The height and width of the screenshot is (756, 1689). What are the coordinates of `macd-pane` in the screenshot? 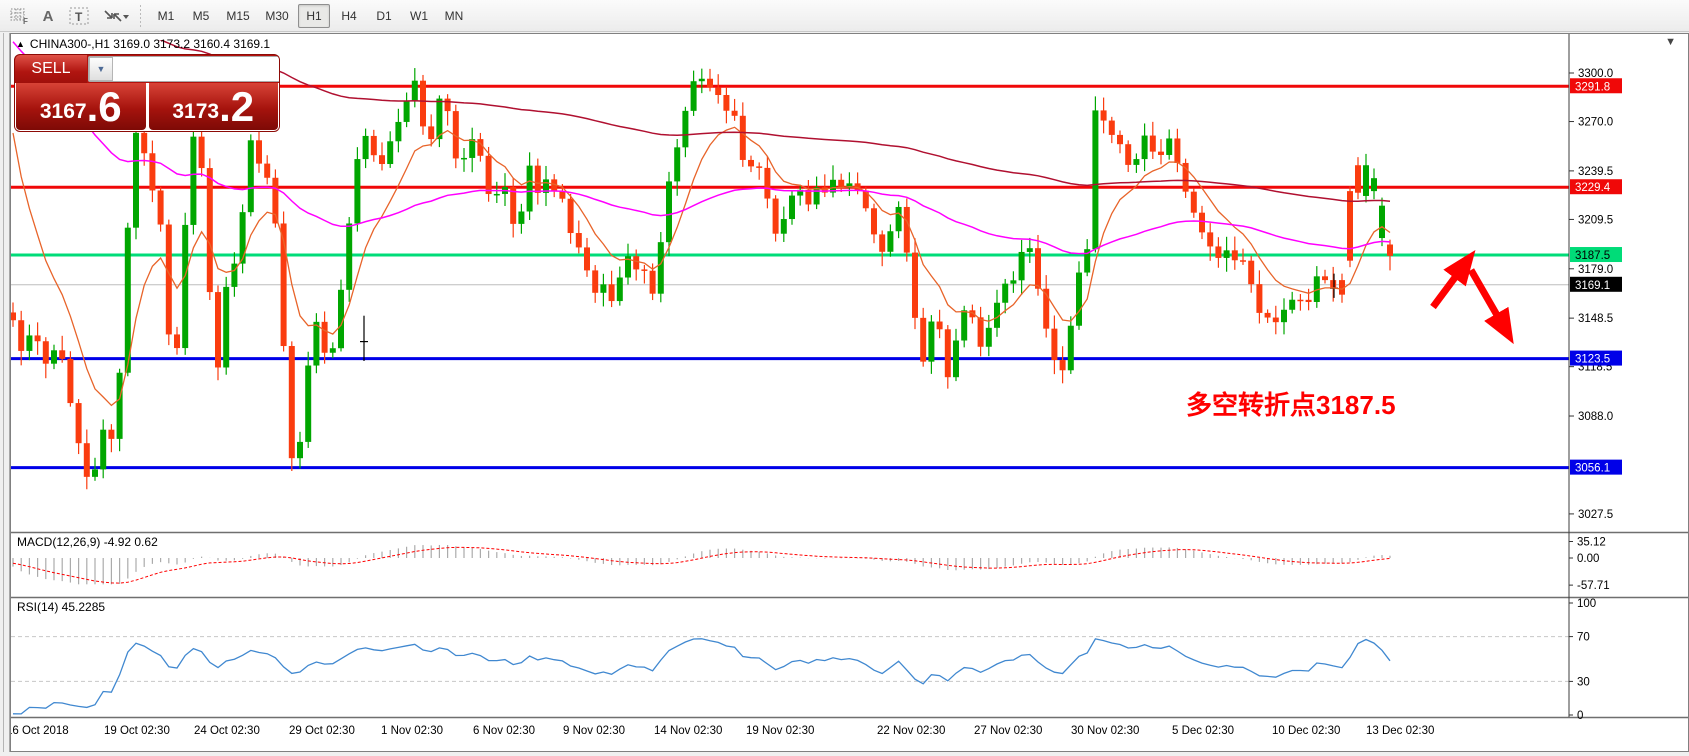 It's located at (701, 564).